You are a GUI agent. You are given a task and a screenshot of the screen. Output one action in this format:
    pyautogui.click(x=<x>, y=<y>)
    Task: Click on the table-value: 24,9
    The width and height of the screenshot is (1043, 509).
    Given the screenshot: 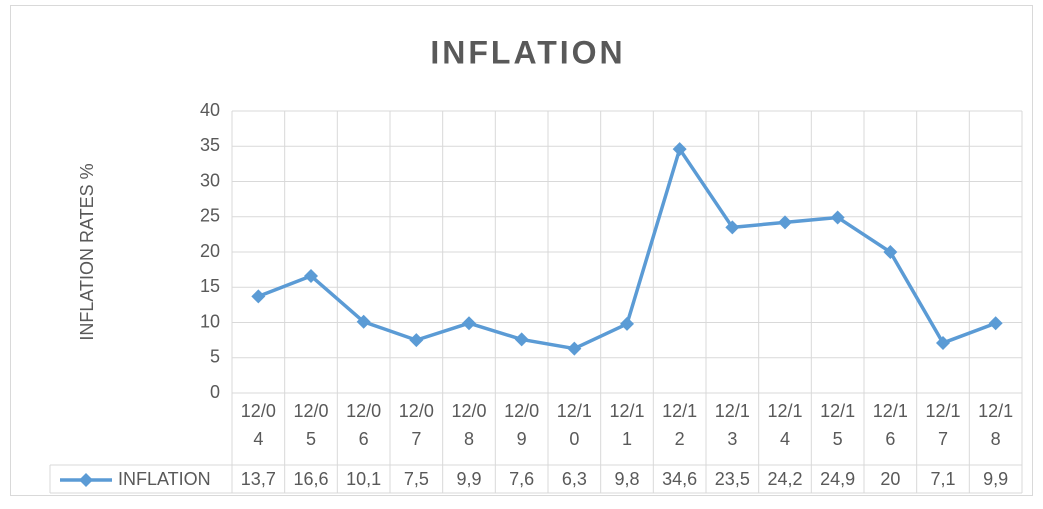 What is the action you would take?
    pyautogui.click(x=837, y=479)
    